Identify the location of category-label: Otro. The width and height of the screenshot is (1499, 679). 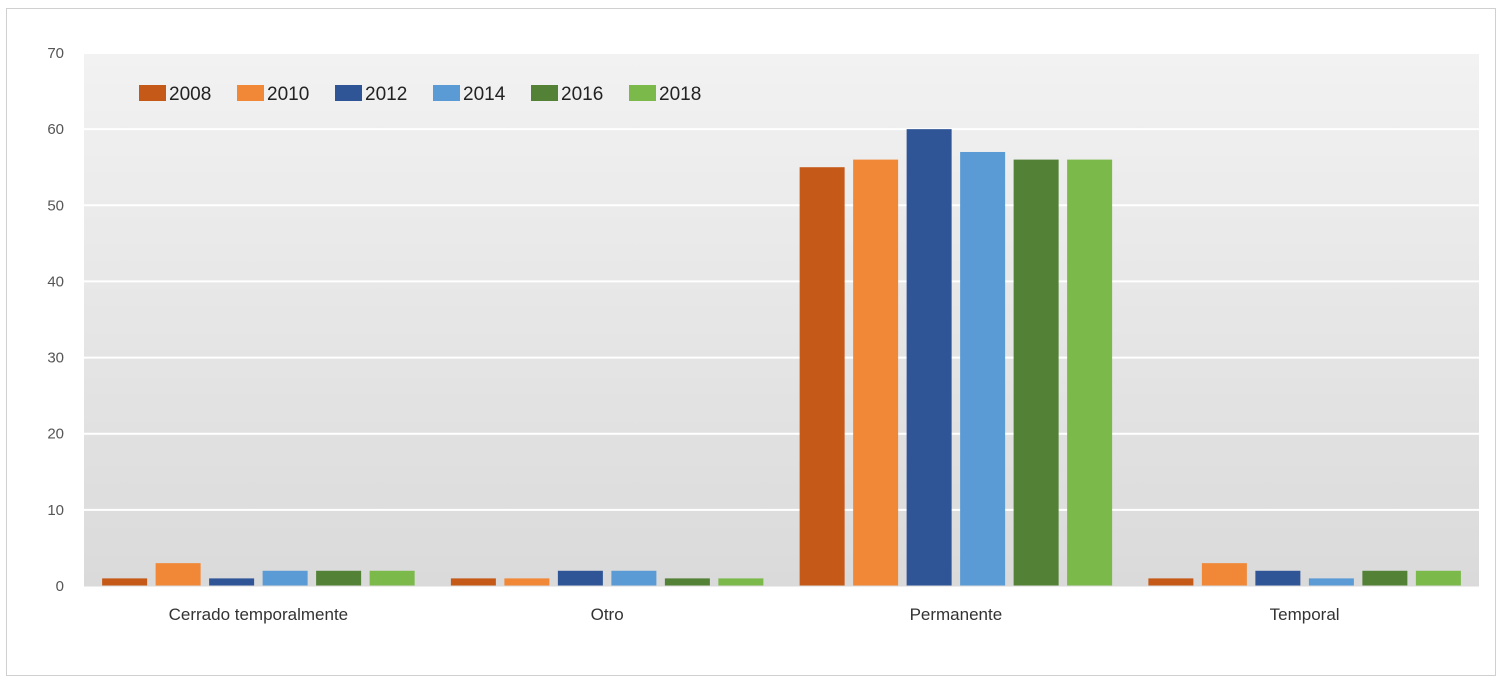
(607, 614).